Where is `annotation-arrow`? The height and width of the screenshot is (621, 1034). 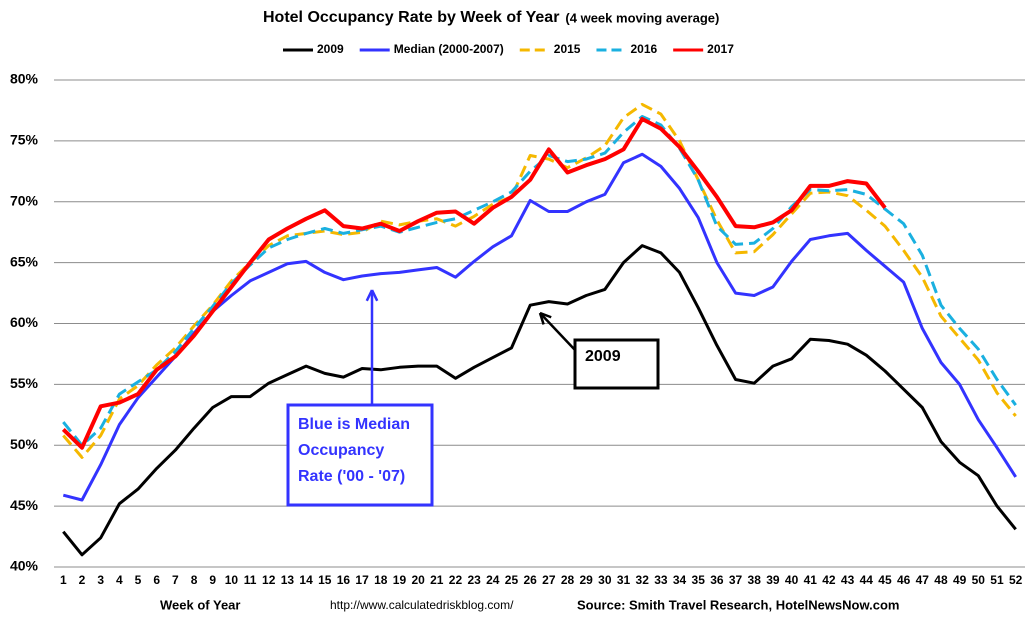 annotation-arrow is located at coordinates (557, 331).